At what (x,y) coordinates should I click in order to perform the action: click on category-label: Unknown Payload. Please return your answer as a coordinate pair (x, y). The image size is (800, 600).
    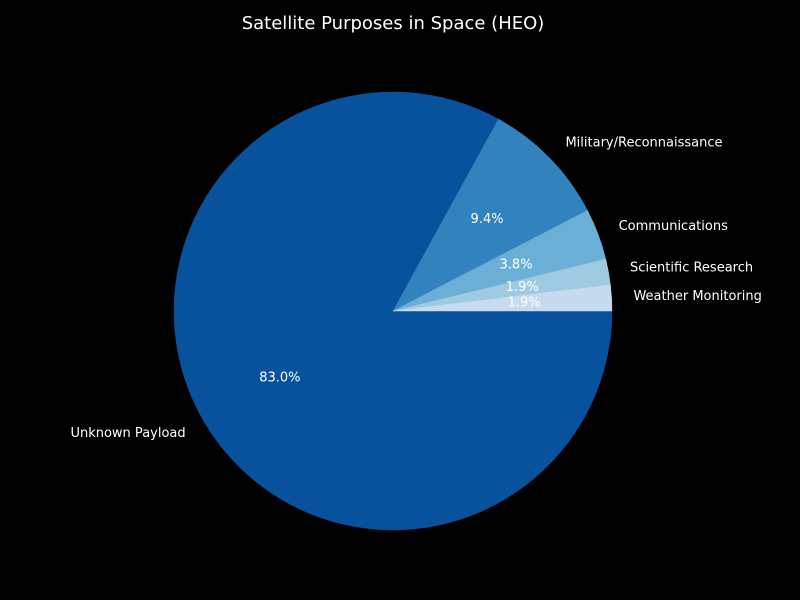
    Looking at the image, I should click on (127, 433).